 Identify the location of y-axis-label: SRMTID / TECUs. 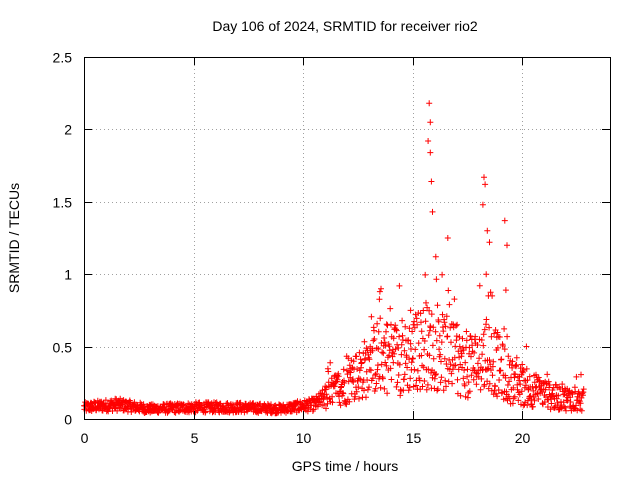
(14, 238).